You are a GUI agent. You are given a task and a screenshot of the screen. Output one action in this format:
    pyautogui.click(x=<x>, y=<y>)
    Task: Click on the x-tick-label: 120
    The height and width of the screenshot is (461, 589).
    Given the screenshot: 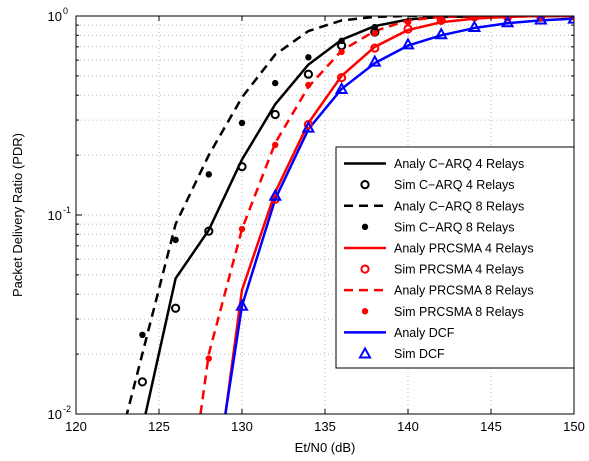 What is the action you would take?
    pyautogui.click(x=76, y=426)
    